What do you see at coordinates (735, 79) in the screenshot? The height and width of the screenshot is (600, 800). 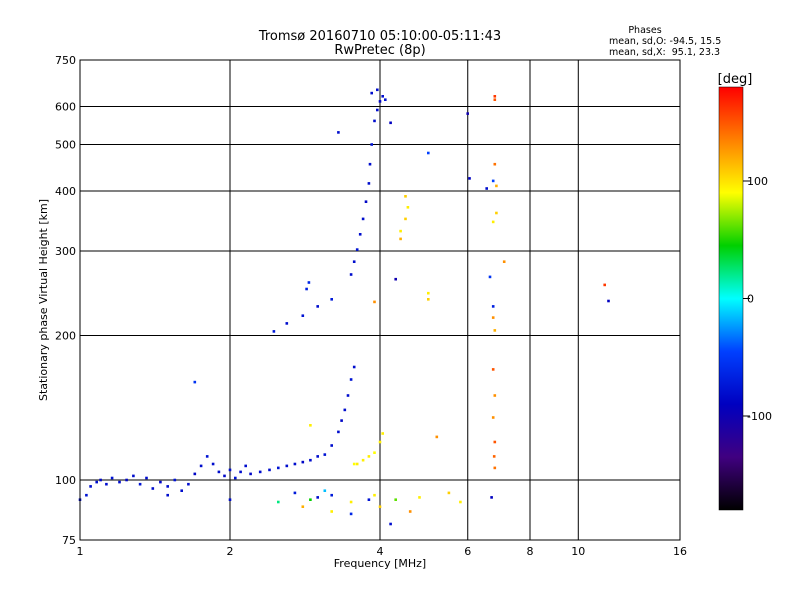 I see `colorbar-label: [deg]` at bounding box center [735, 79].